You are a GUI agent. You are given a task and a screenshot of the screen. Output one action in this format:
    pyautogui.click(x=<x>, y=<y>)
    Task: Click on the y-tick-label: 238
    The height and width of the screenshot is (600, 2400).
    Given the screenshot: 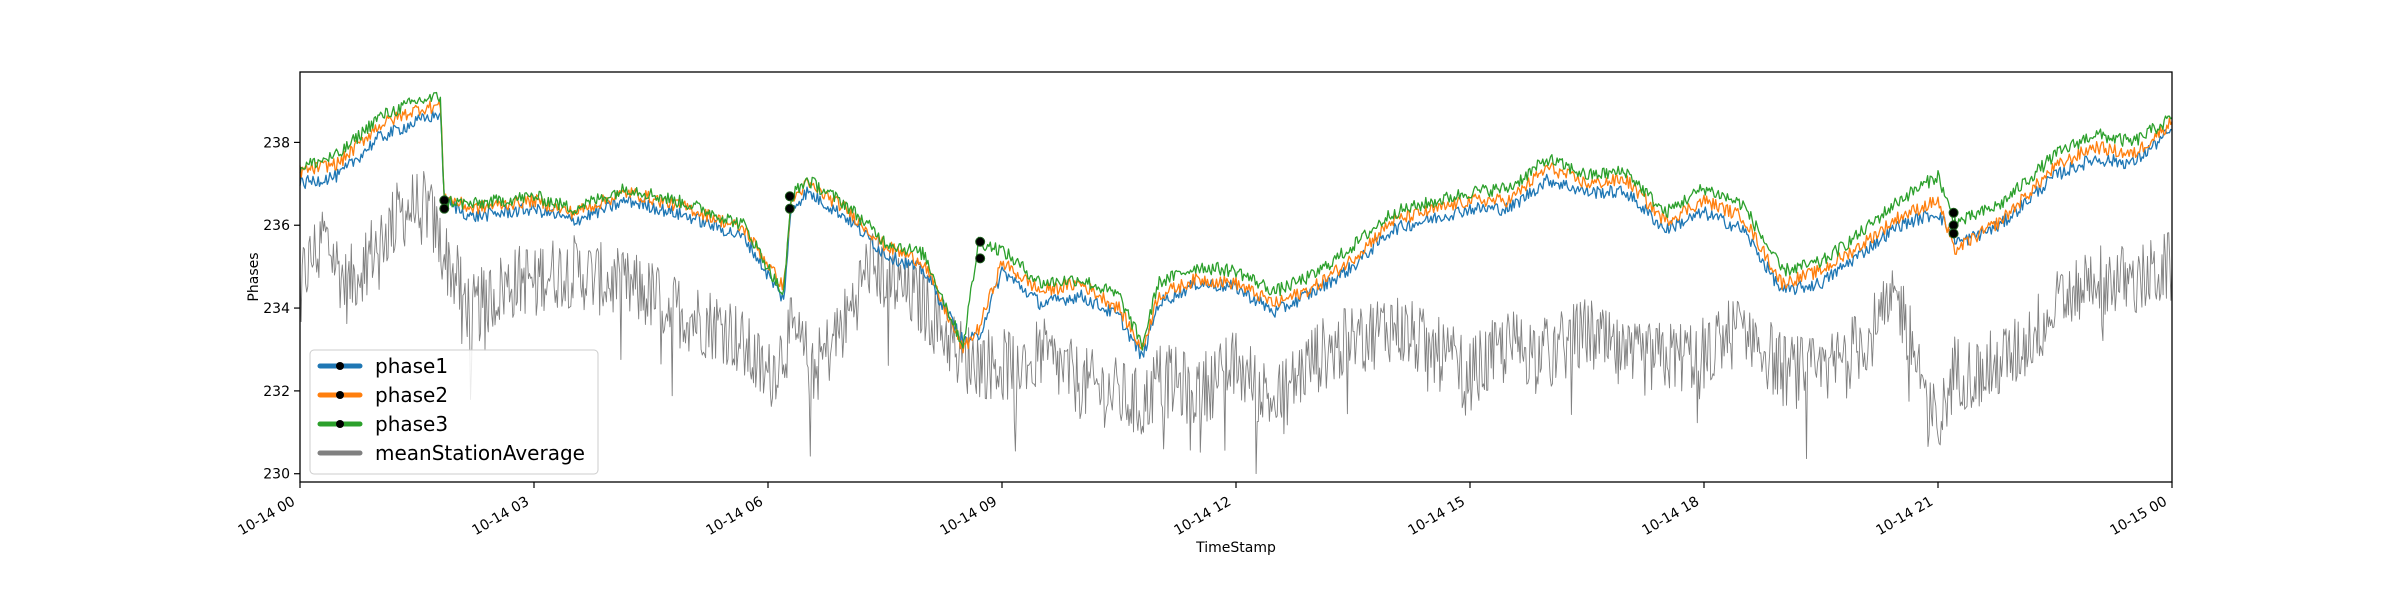 What is the action you would take?
    pyautogui.click(x=276, y=143)
    